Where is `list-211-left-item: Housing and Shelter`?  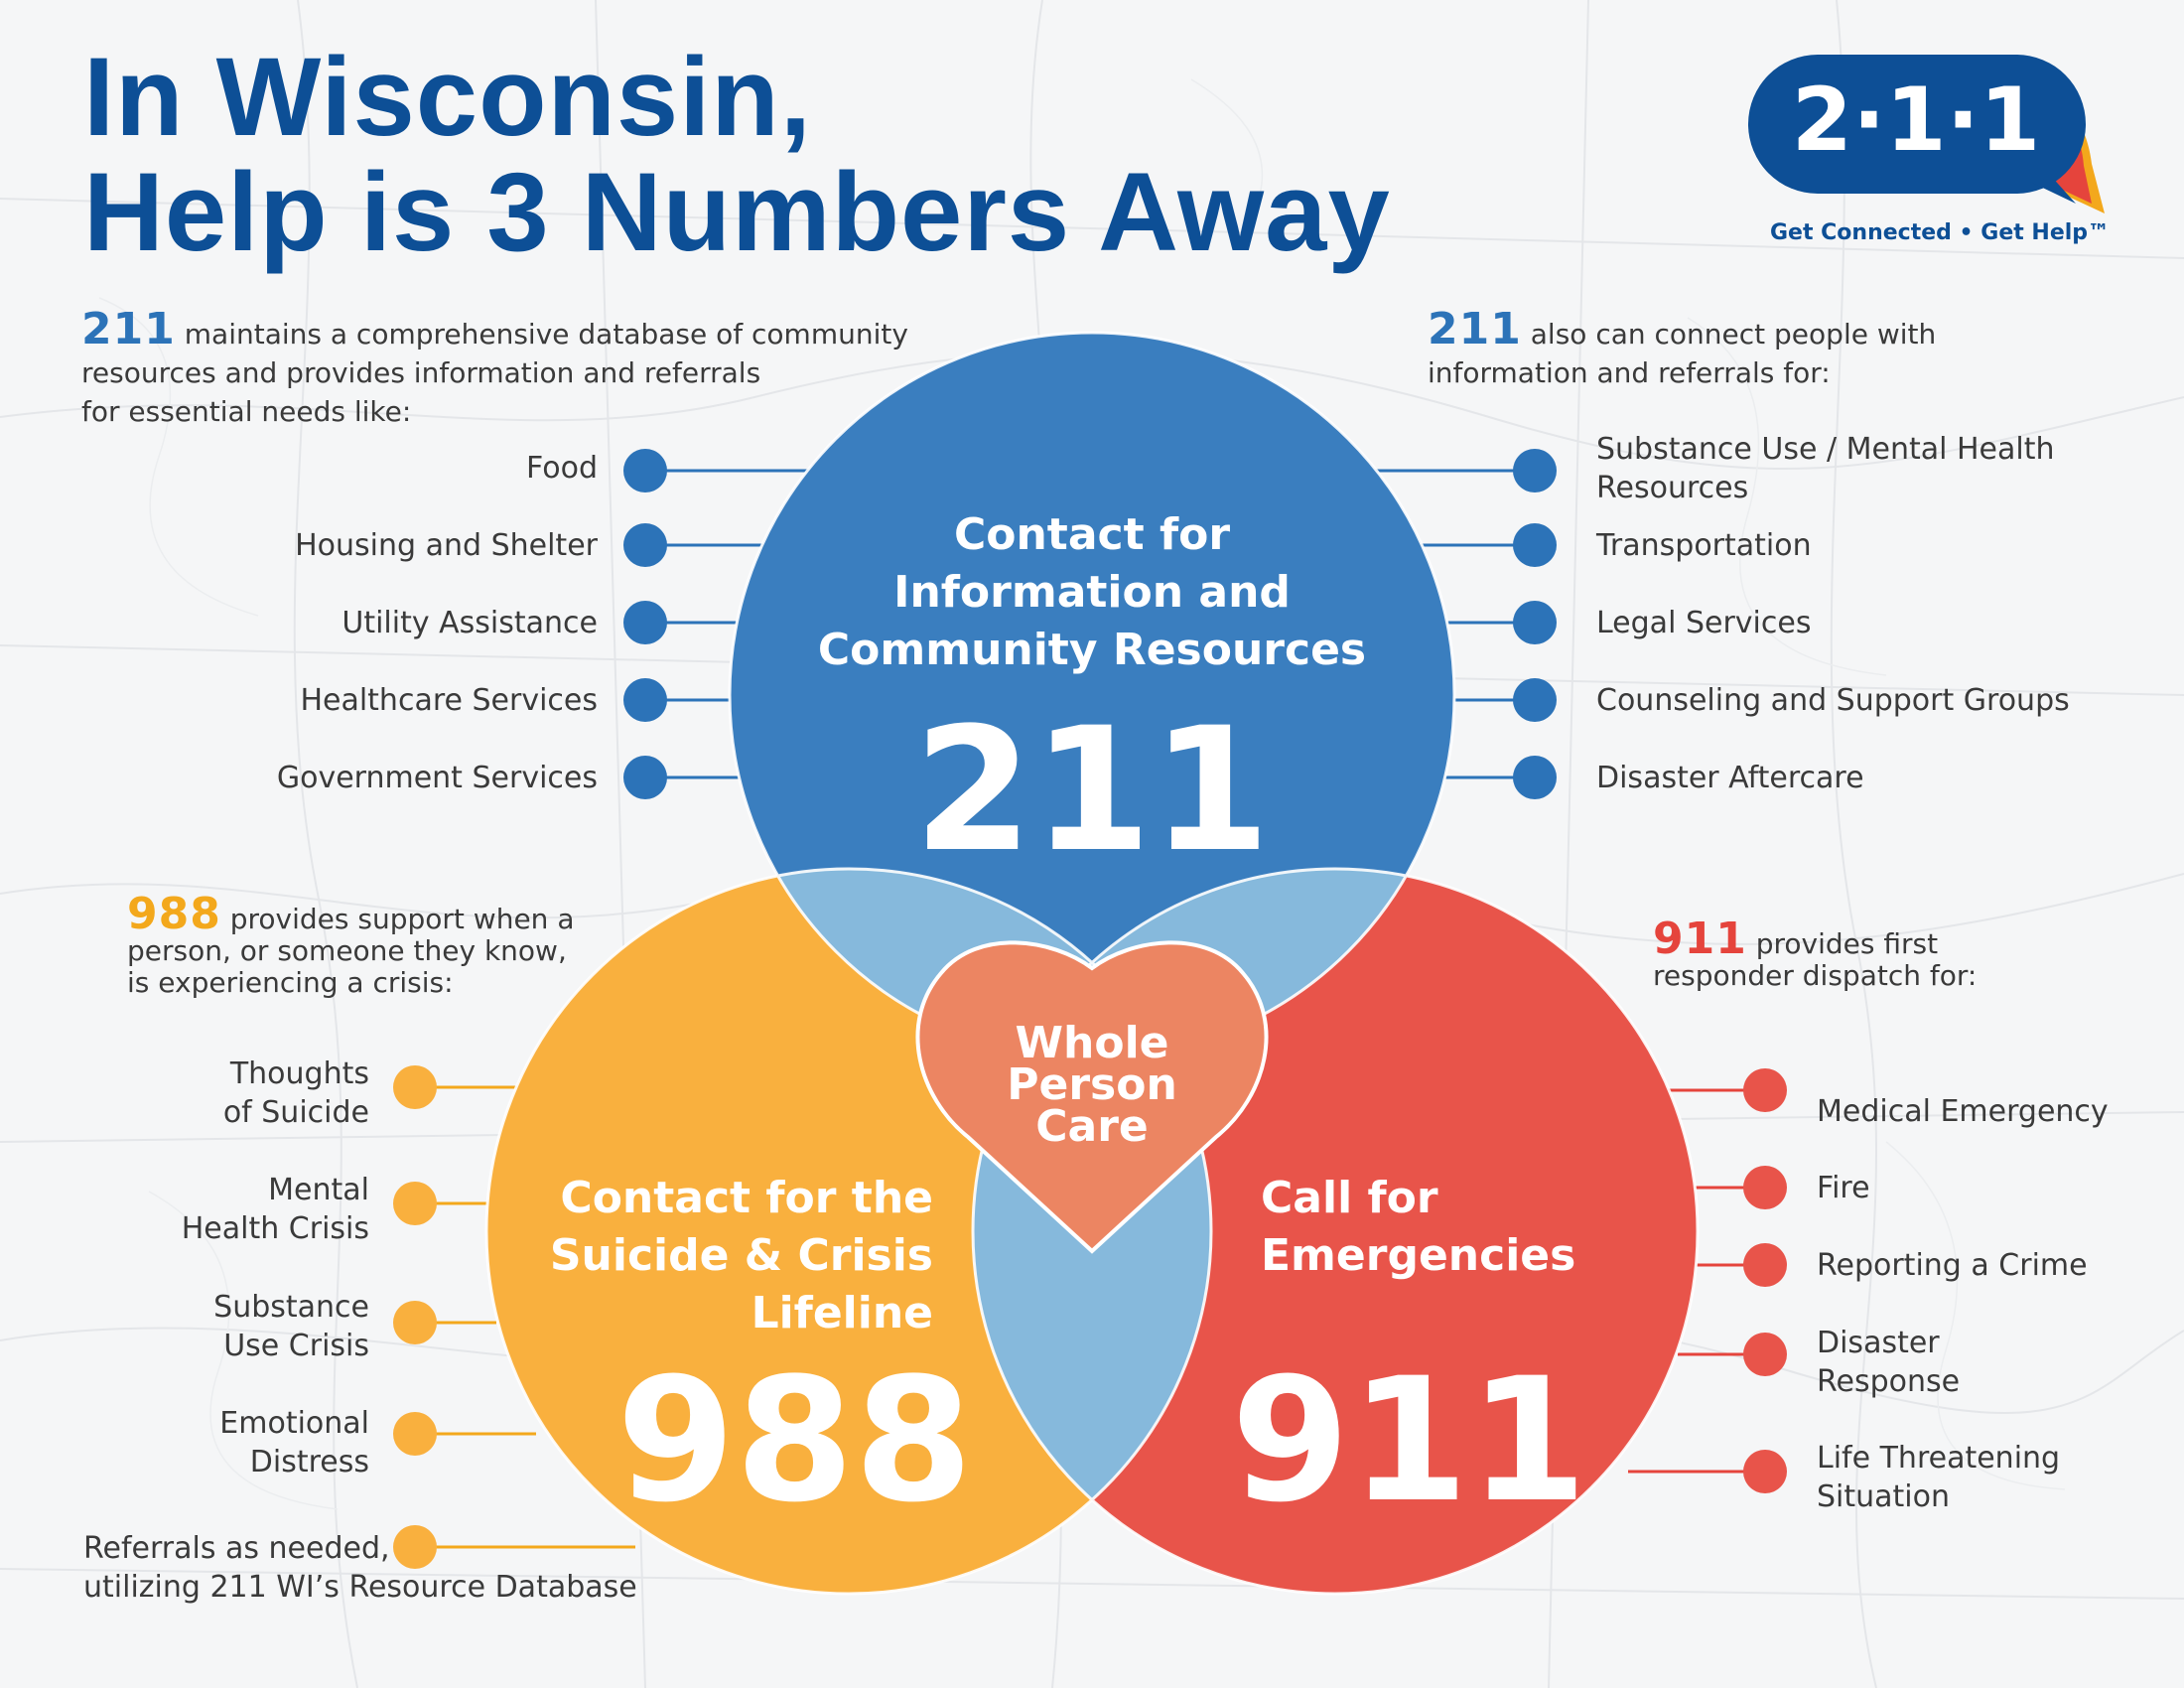 list-211-left-item: Housing and Shelter is located at coordinates (446, 545).